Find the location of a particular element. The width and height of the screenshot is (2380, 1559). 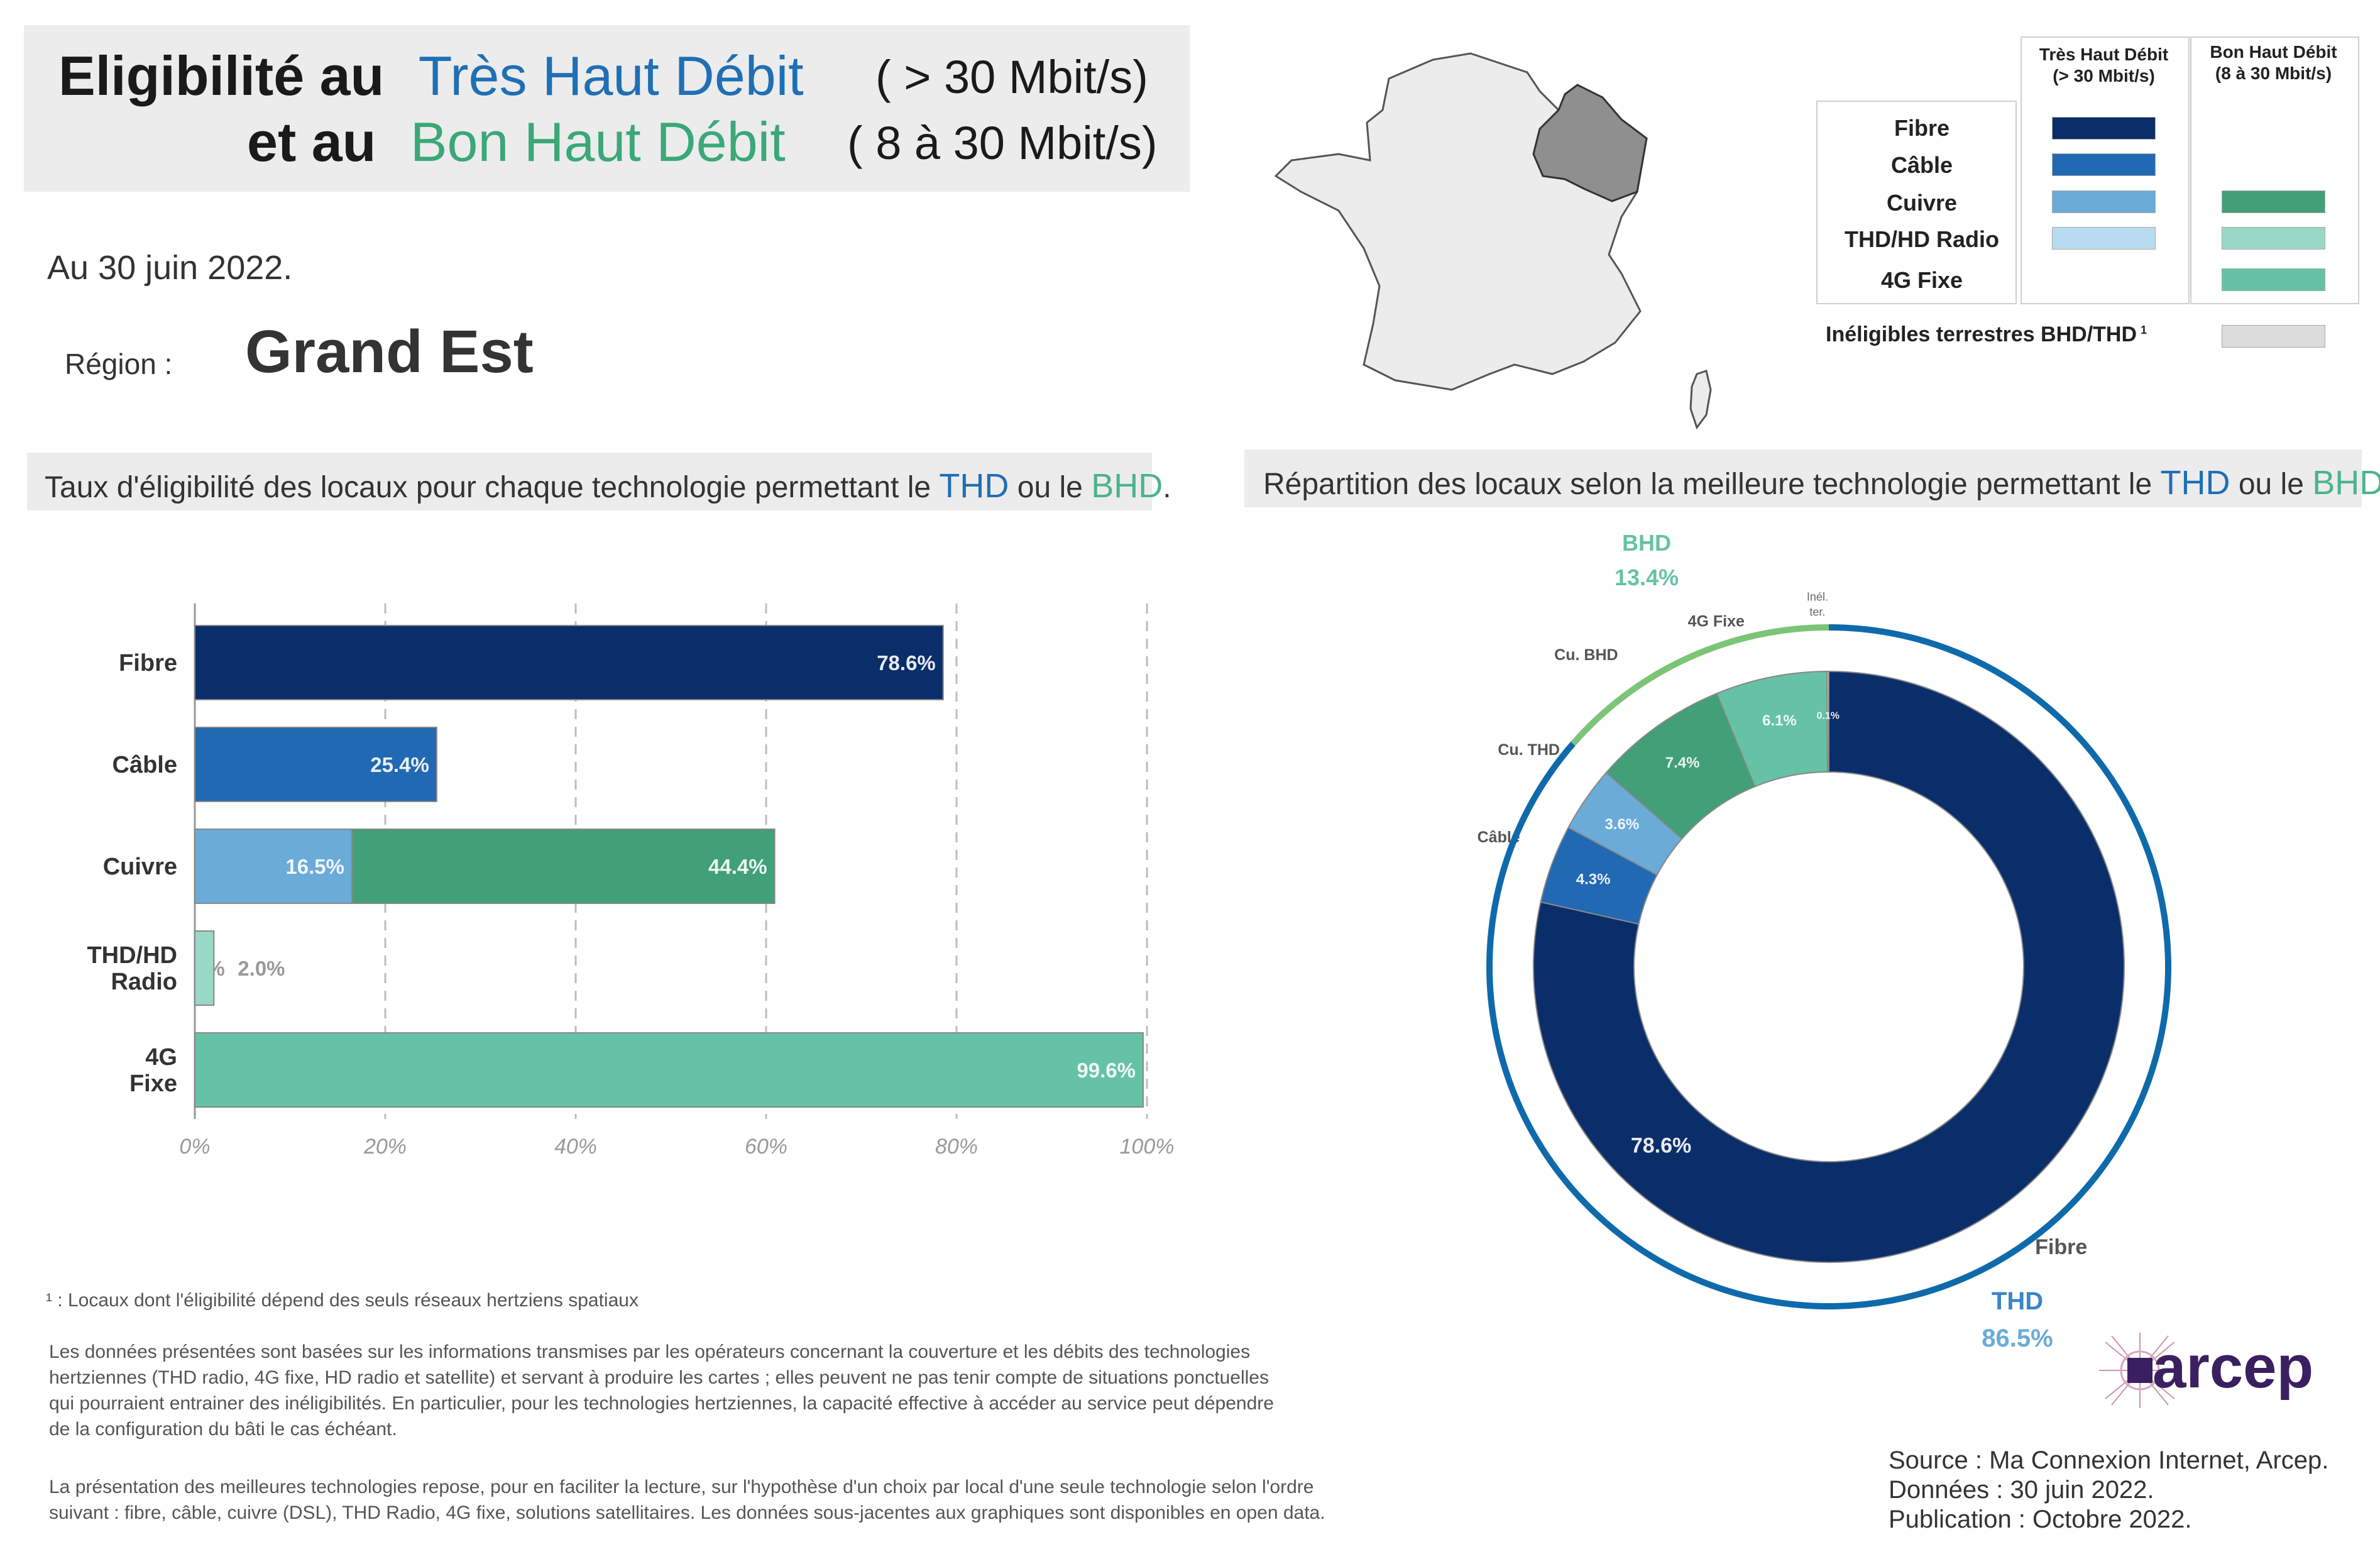

legend-thd-column is located at coordinates (2105, 170).